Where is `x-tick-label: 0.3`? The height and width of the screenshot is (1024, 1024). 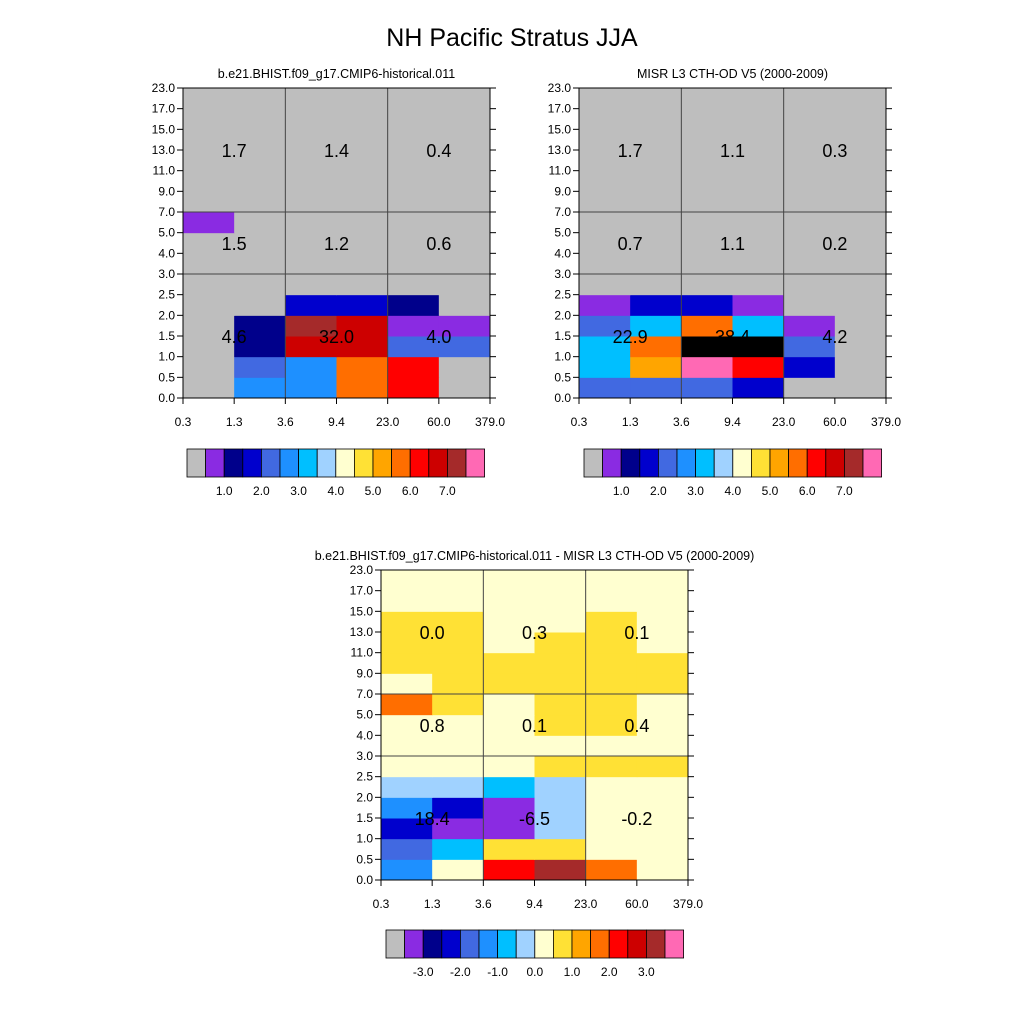 x-tick-label: 0.3 is located at coordinates (183, 422).